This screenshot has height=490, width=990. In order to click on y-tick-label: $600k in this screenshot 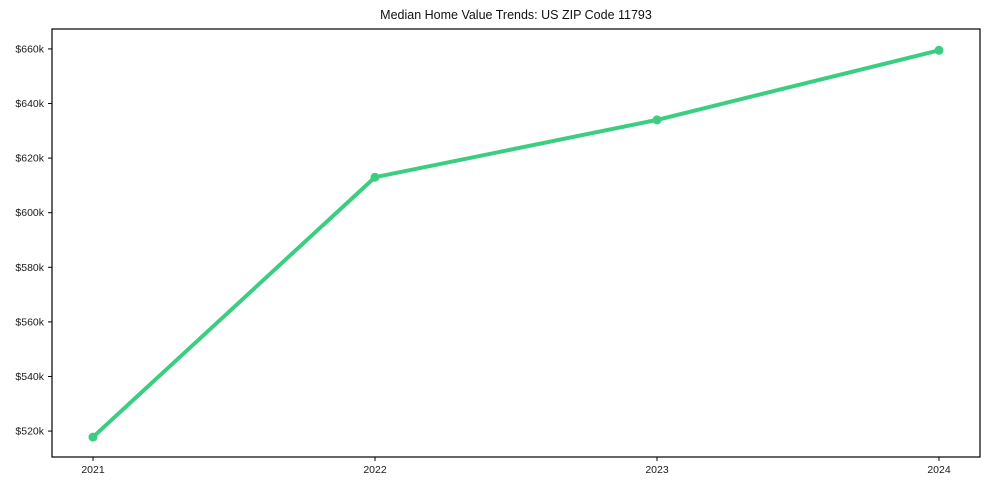, I will do `click(29, 213)`.